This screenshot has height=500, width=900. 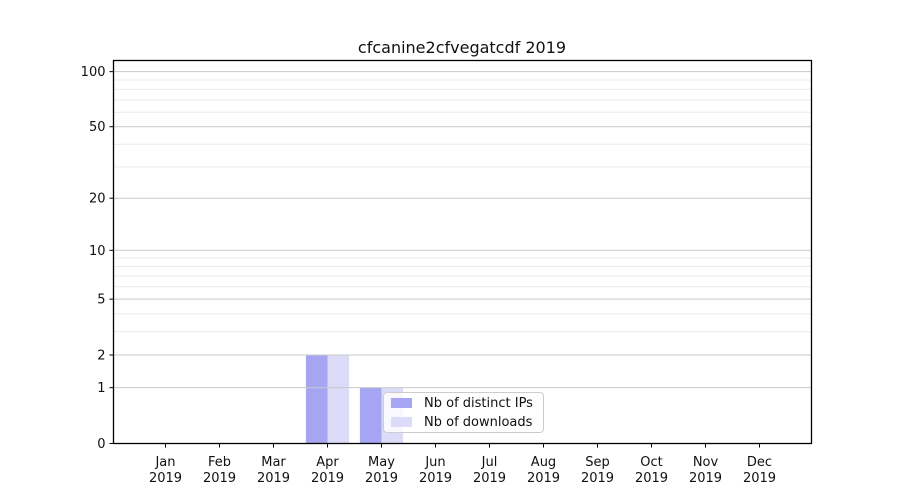 I want to click on y-tick-label: 20, so click(x=97, y=199).